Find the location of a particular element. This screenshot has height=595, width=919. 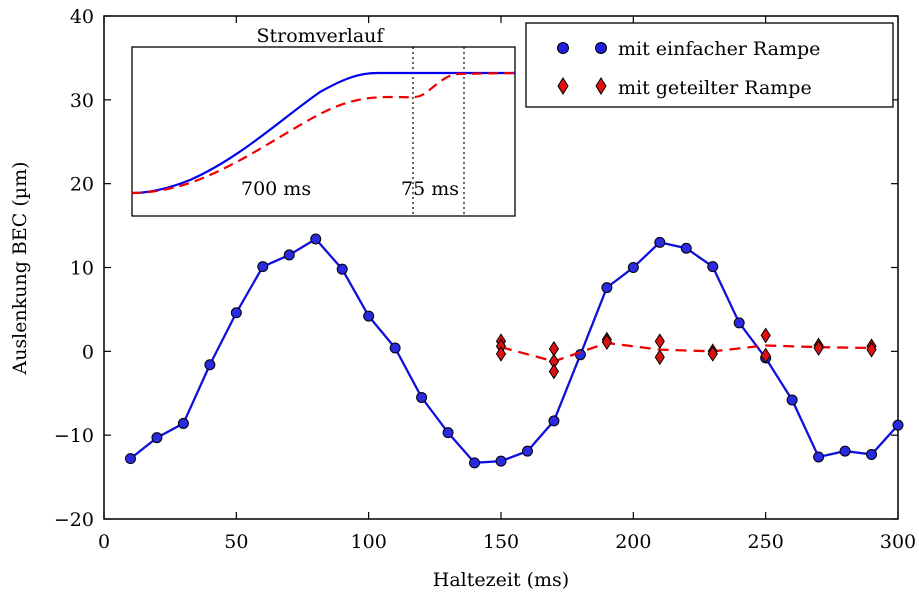

y-axis-label: Auslenkung BEC (µm) is located at coordinates (20, 268).